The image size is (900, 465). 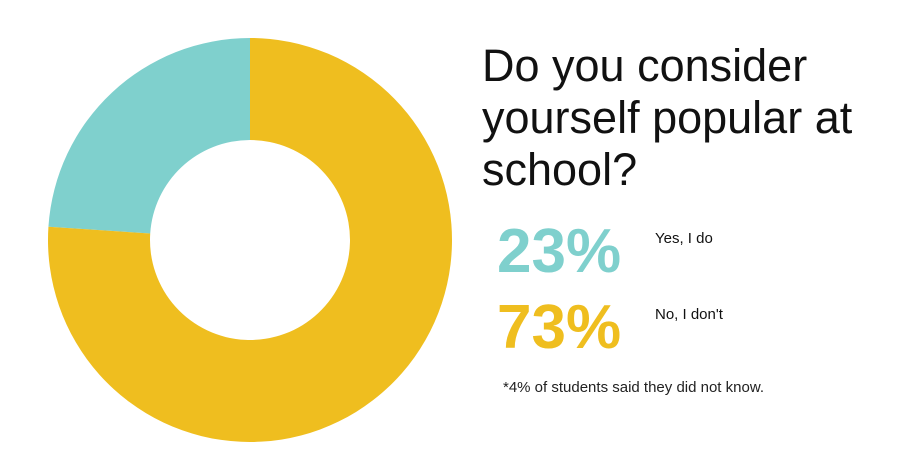 What do you see at coordinates (684, 238) in the screenshot?
I see `legend-label: Yes, I do` at bounding box center [684, 238].